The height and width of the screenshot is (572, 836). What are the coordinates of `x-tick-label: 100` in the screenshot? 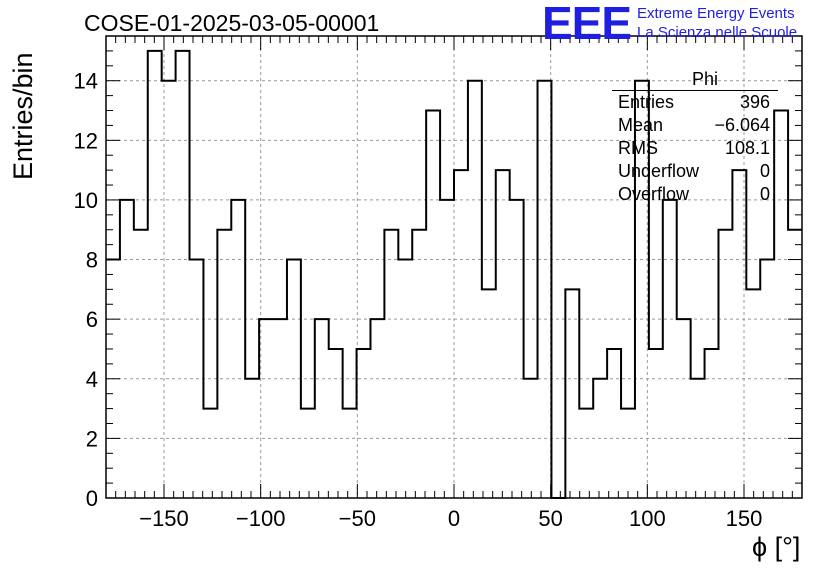 It's located at (647, 518).